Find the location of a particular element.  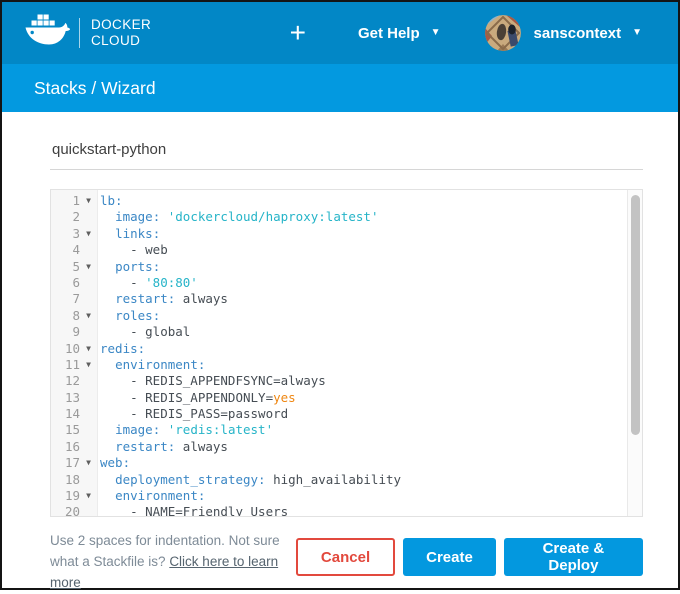

get-help-menu: Get Help ▼ is located at coordinates (399, 33).